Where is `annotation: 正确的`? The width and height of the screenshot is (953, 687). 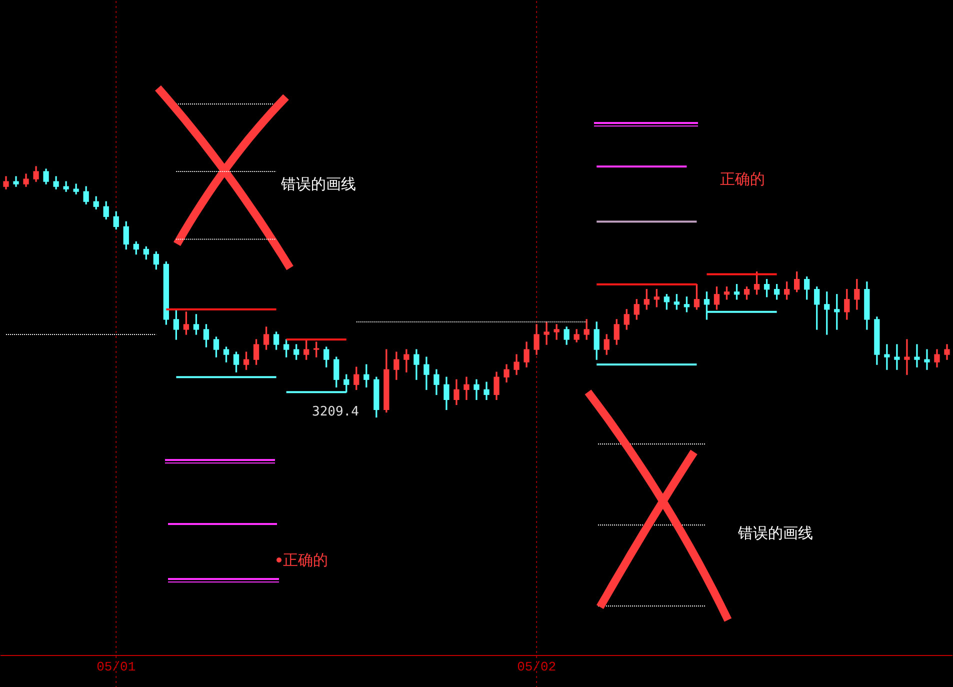
annotation: 正确的 is located at coordinates (742, 179).